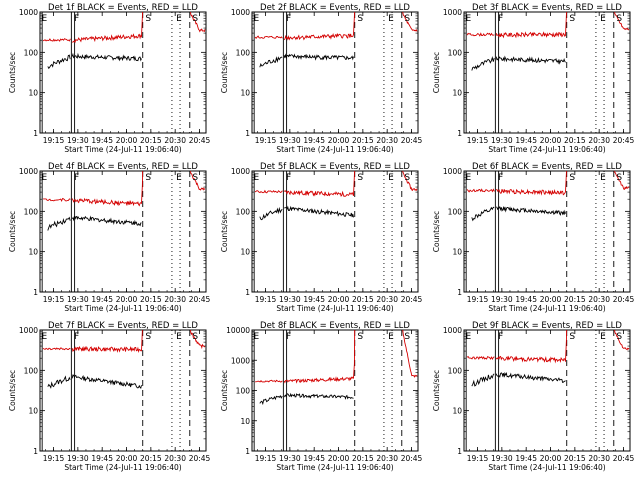  Describe the element at coordinates (547, 8) in the screenshot. I see `panel-title: Det 3f BLACK = Events, RED = LLD` at that location.